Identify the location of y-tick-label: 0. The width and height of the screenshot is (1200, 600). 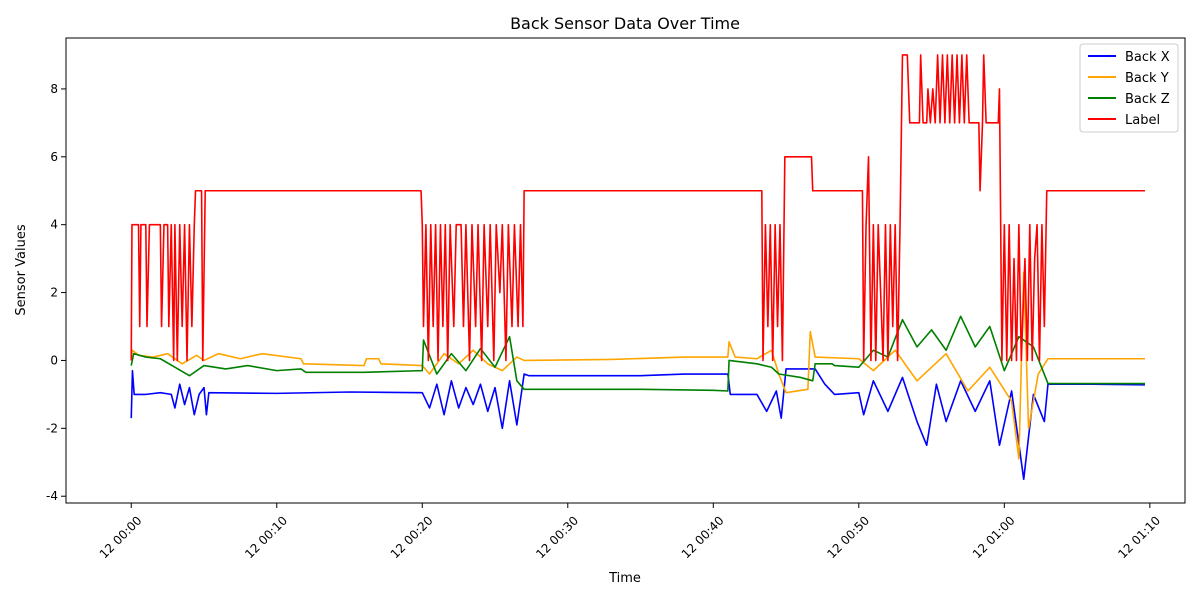
(54, 360).